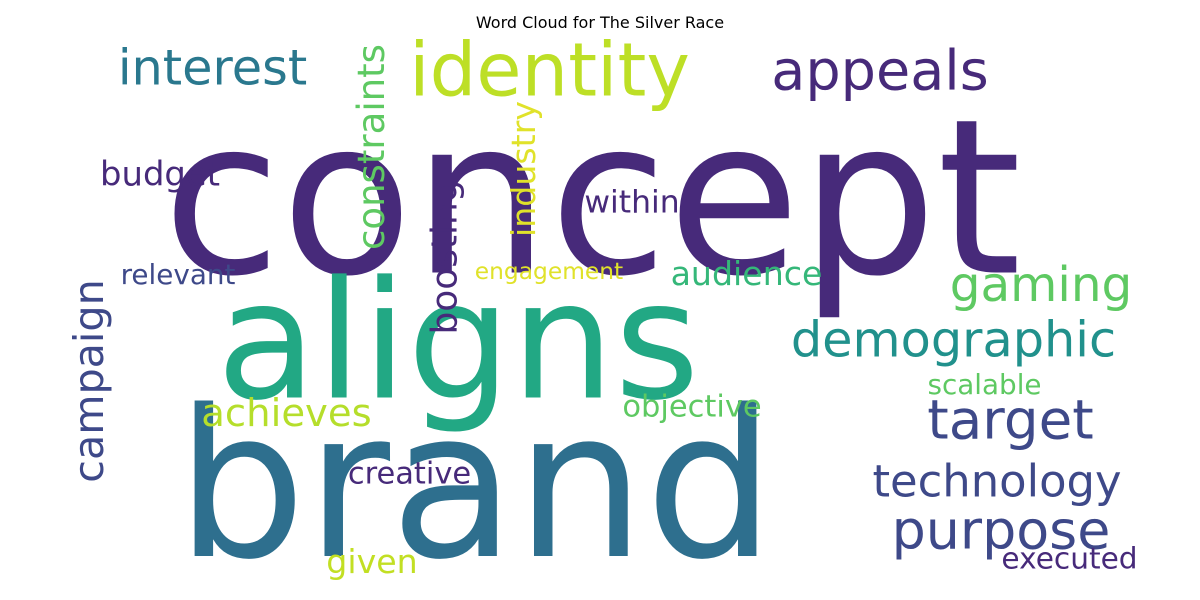 Image resolution: width=1200 pixels, height=600 pixels. Describe the element at coordinates (1069, 559) in the screenshot. I see `word-executed: executed` at that location.